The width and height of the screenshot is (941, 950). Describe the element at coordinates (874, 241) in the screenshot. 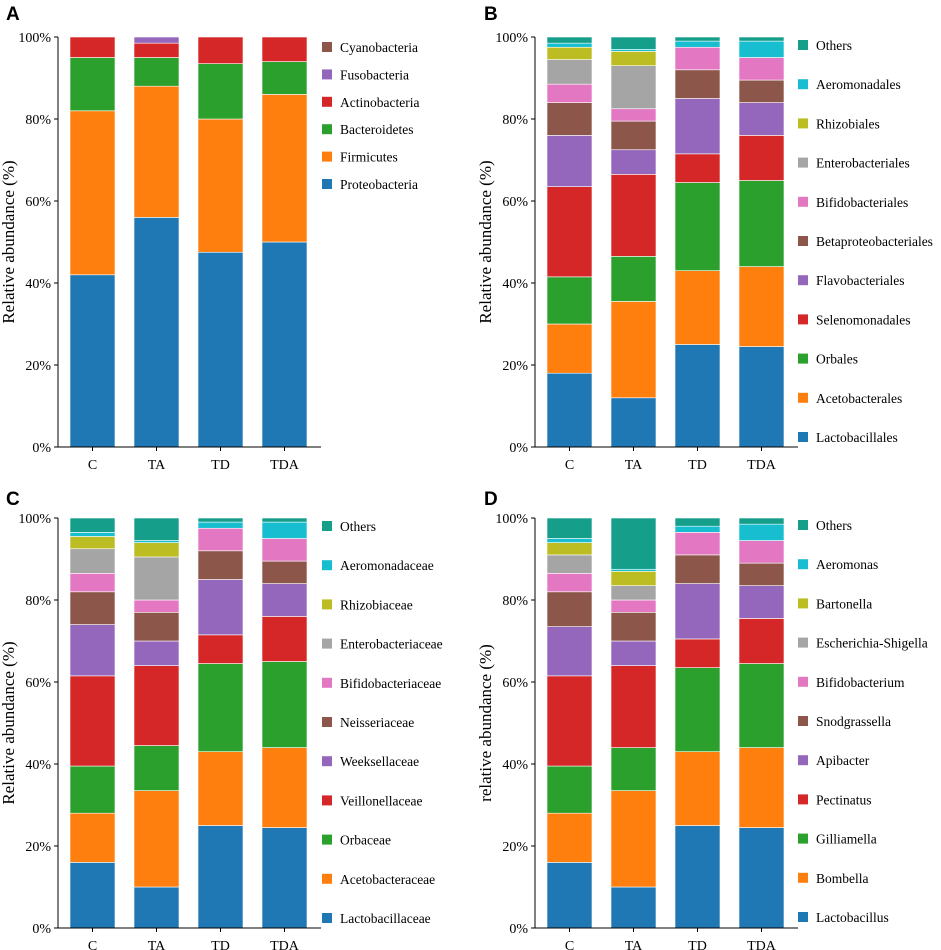

I see `legend-label: Betaproteobacteriales` at that location.